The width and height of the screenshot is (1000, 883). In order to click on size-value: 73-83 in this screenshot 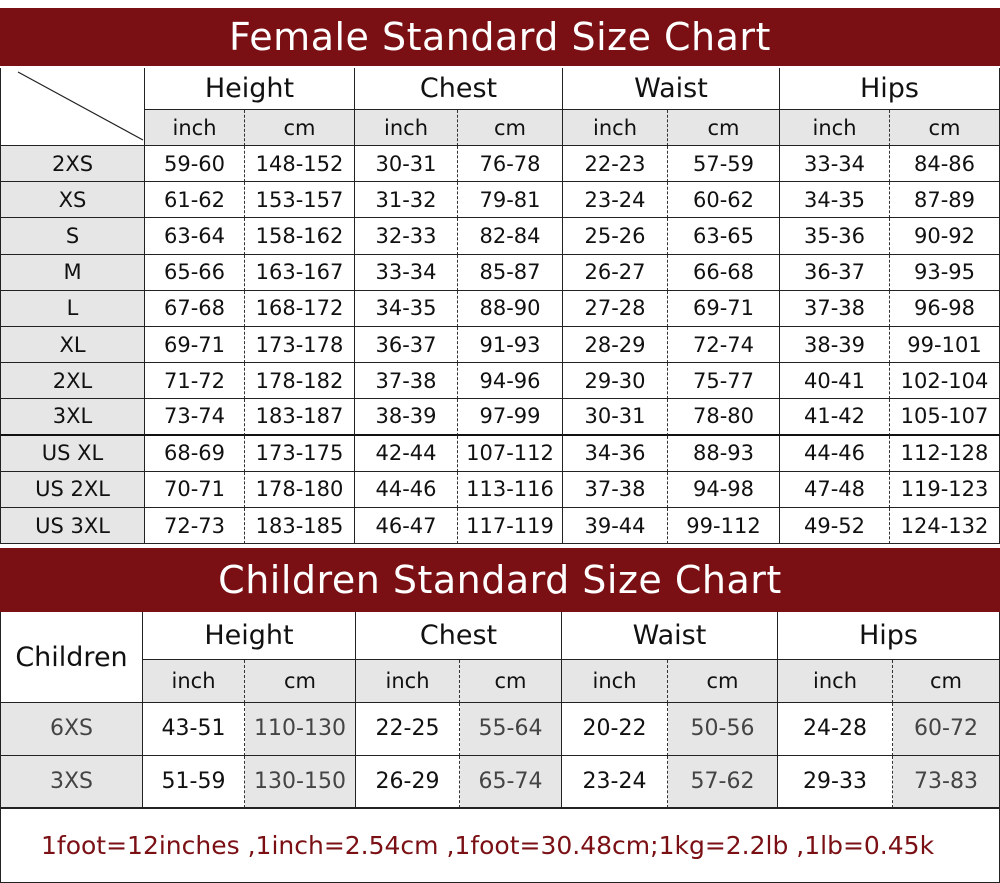, I will do `click(946, 781)`.